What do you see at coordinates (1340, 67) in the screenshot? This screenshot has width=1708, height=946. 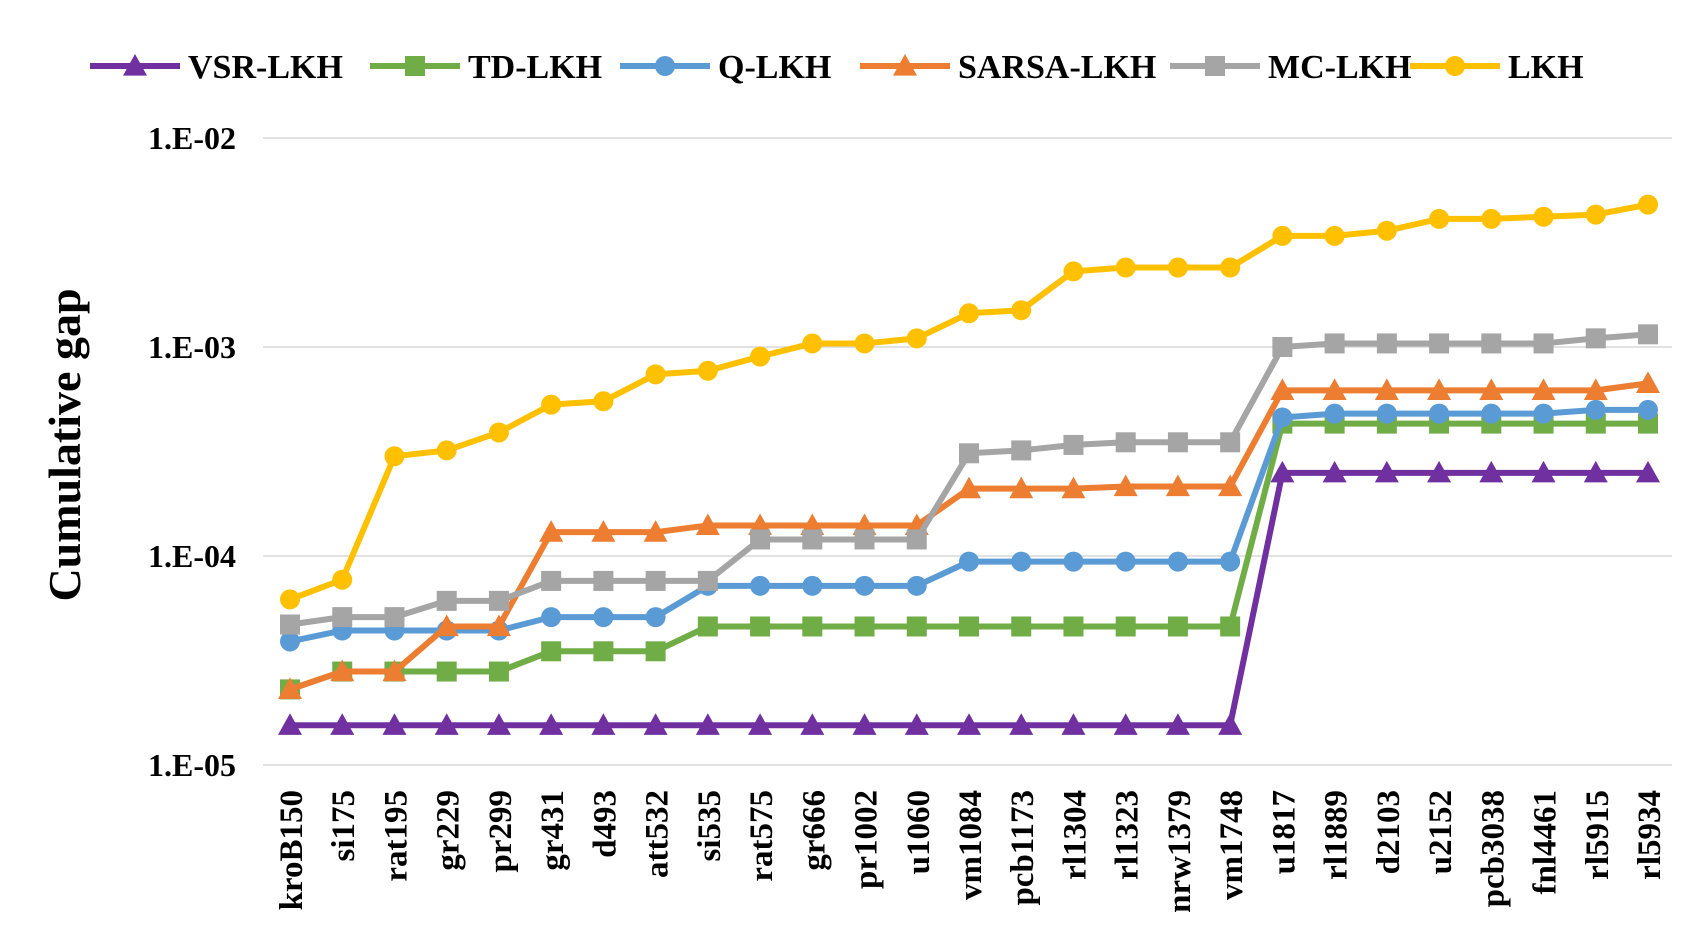 I see `legend-label: MC-LKH` at bounding box center [1340, 67].